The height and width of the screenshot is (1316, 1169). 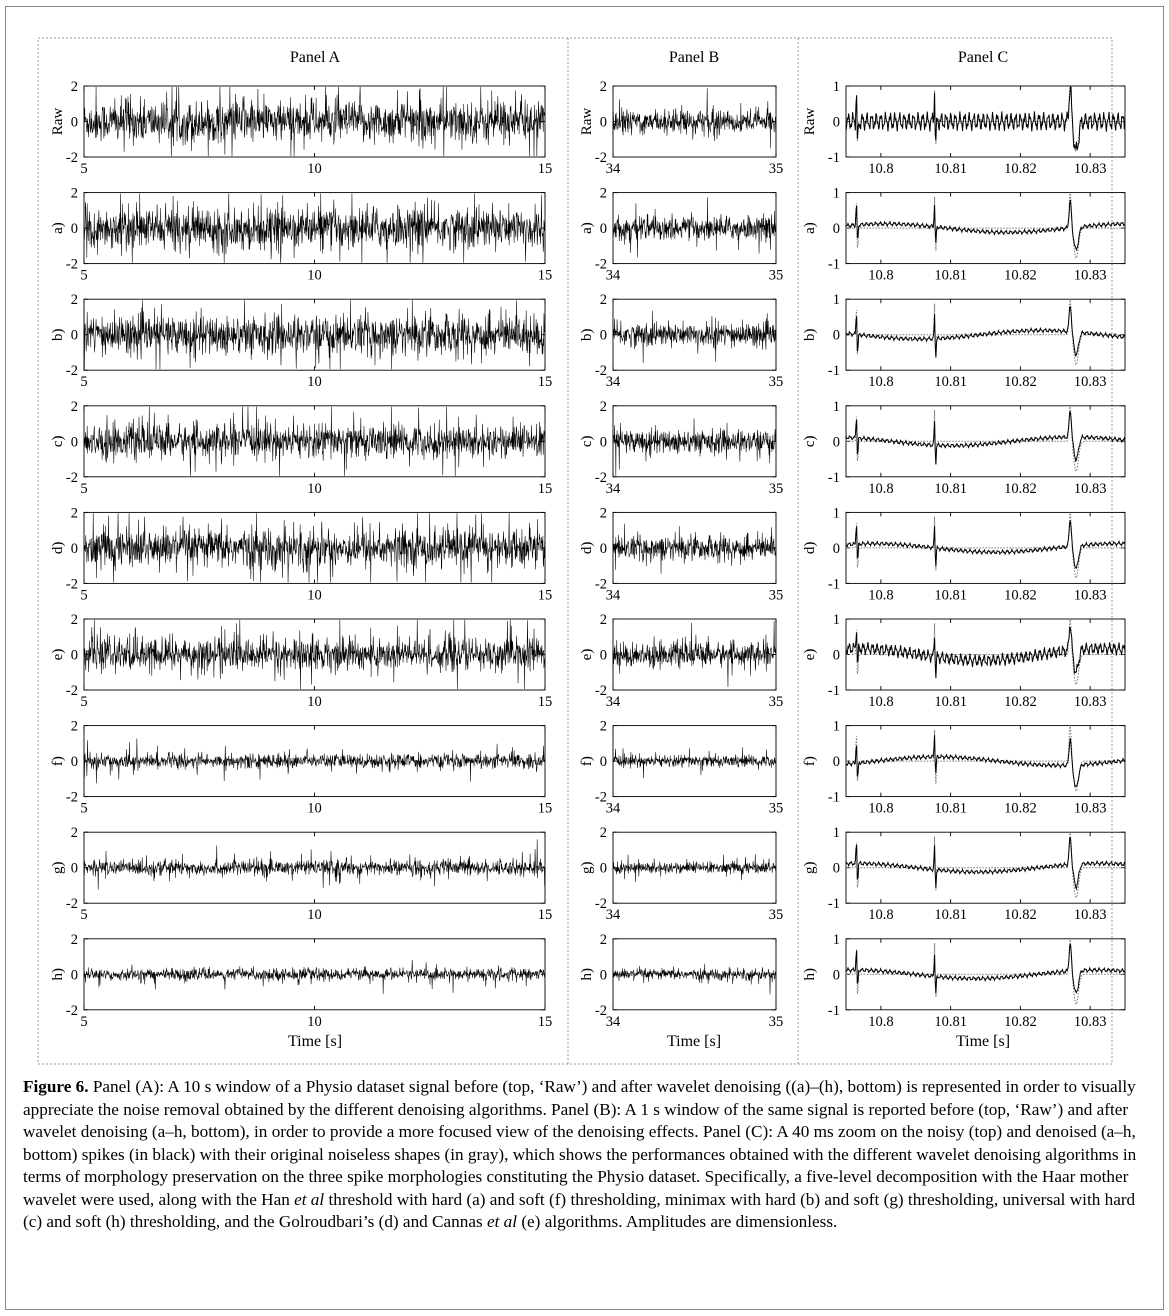 I want to click on panel-c-title: Panel C, so click(x=983, y=57).